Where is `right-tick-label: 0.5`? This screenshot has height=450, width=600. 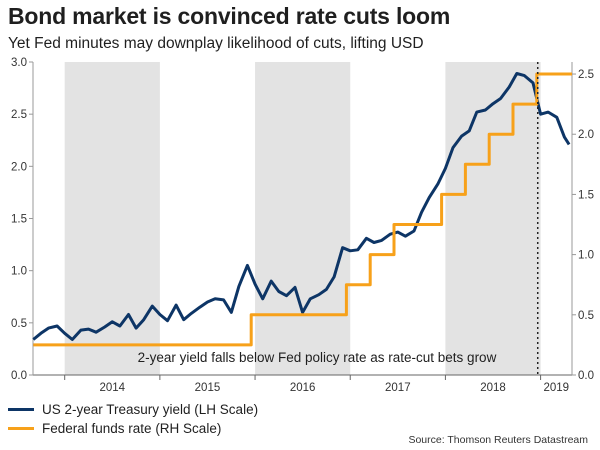 right-tick-label: 0.5 is located at coordinates (586, 316).